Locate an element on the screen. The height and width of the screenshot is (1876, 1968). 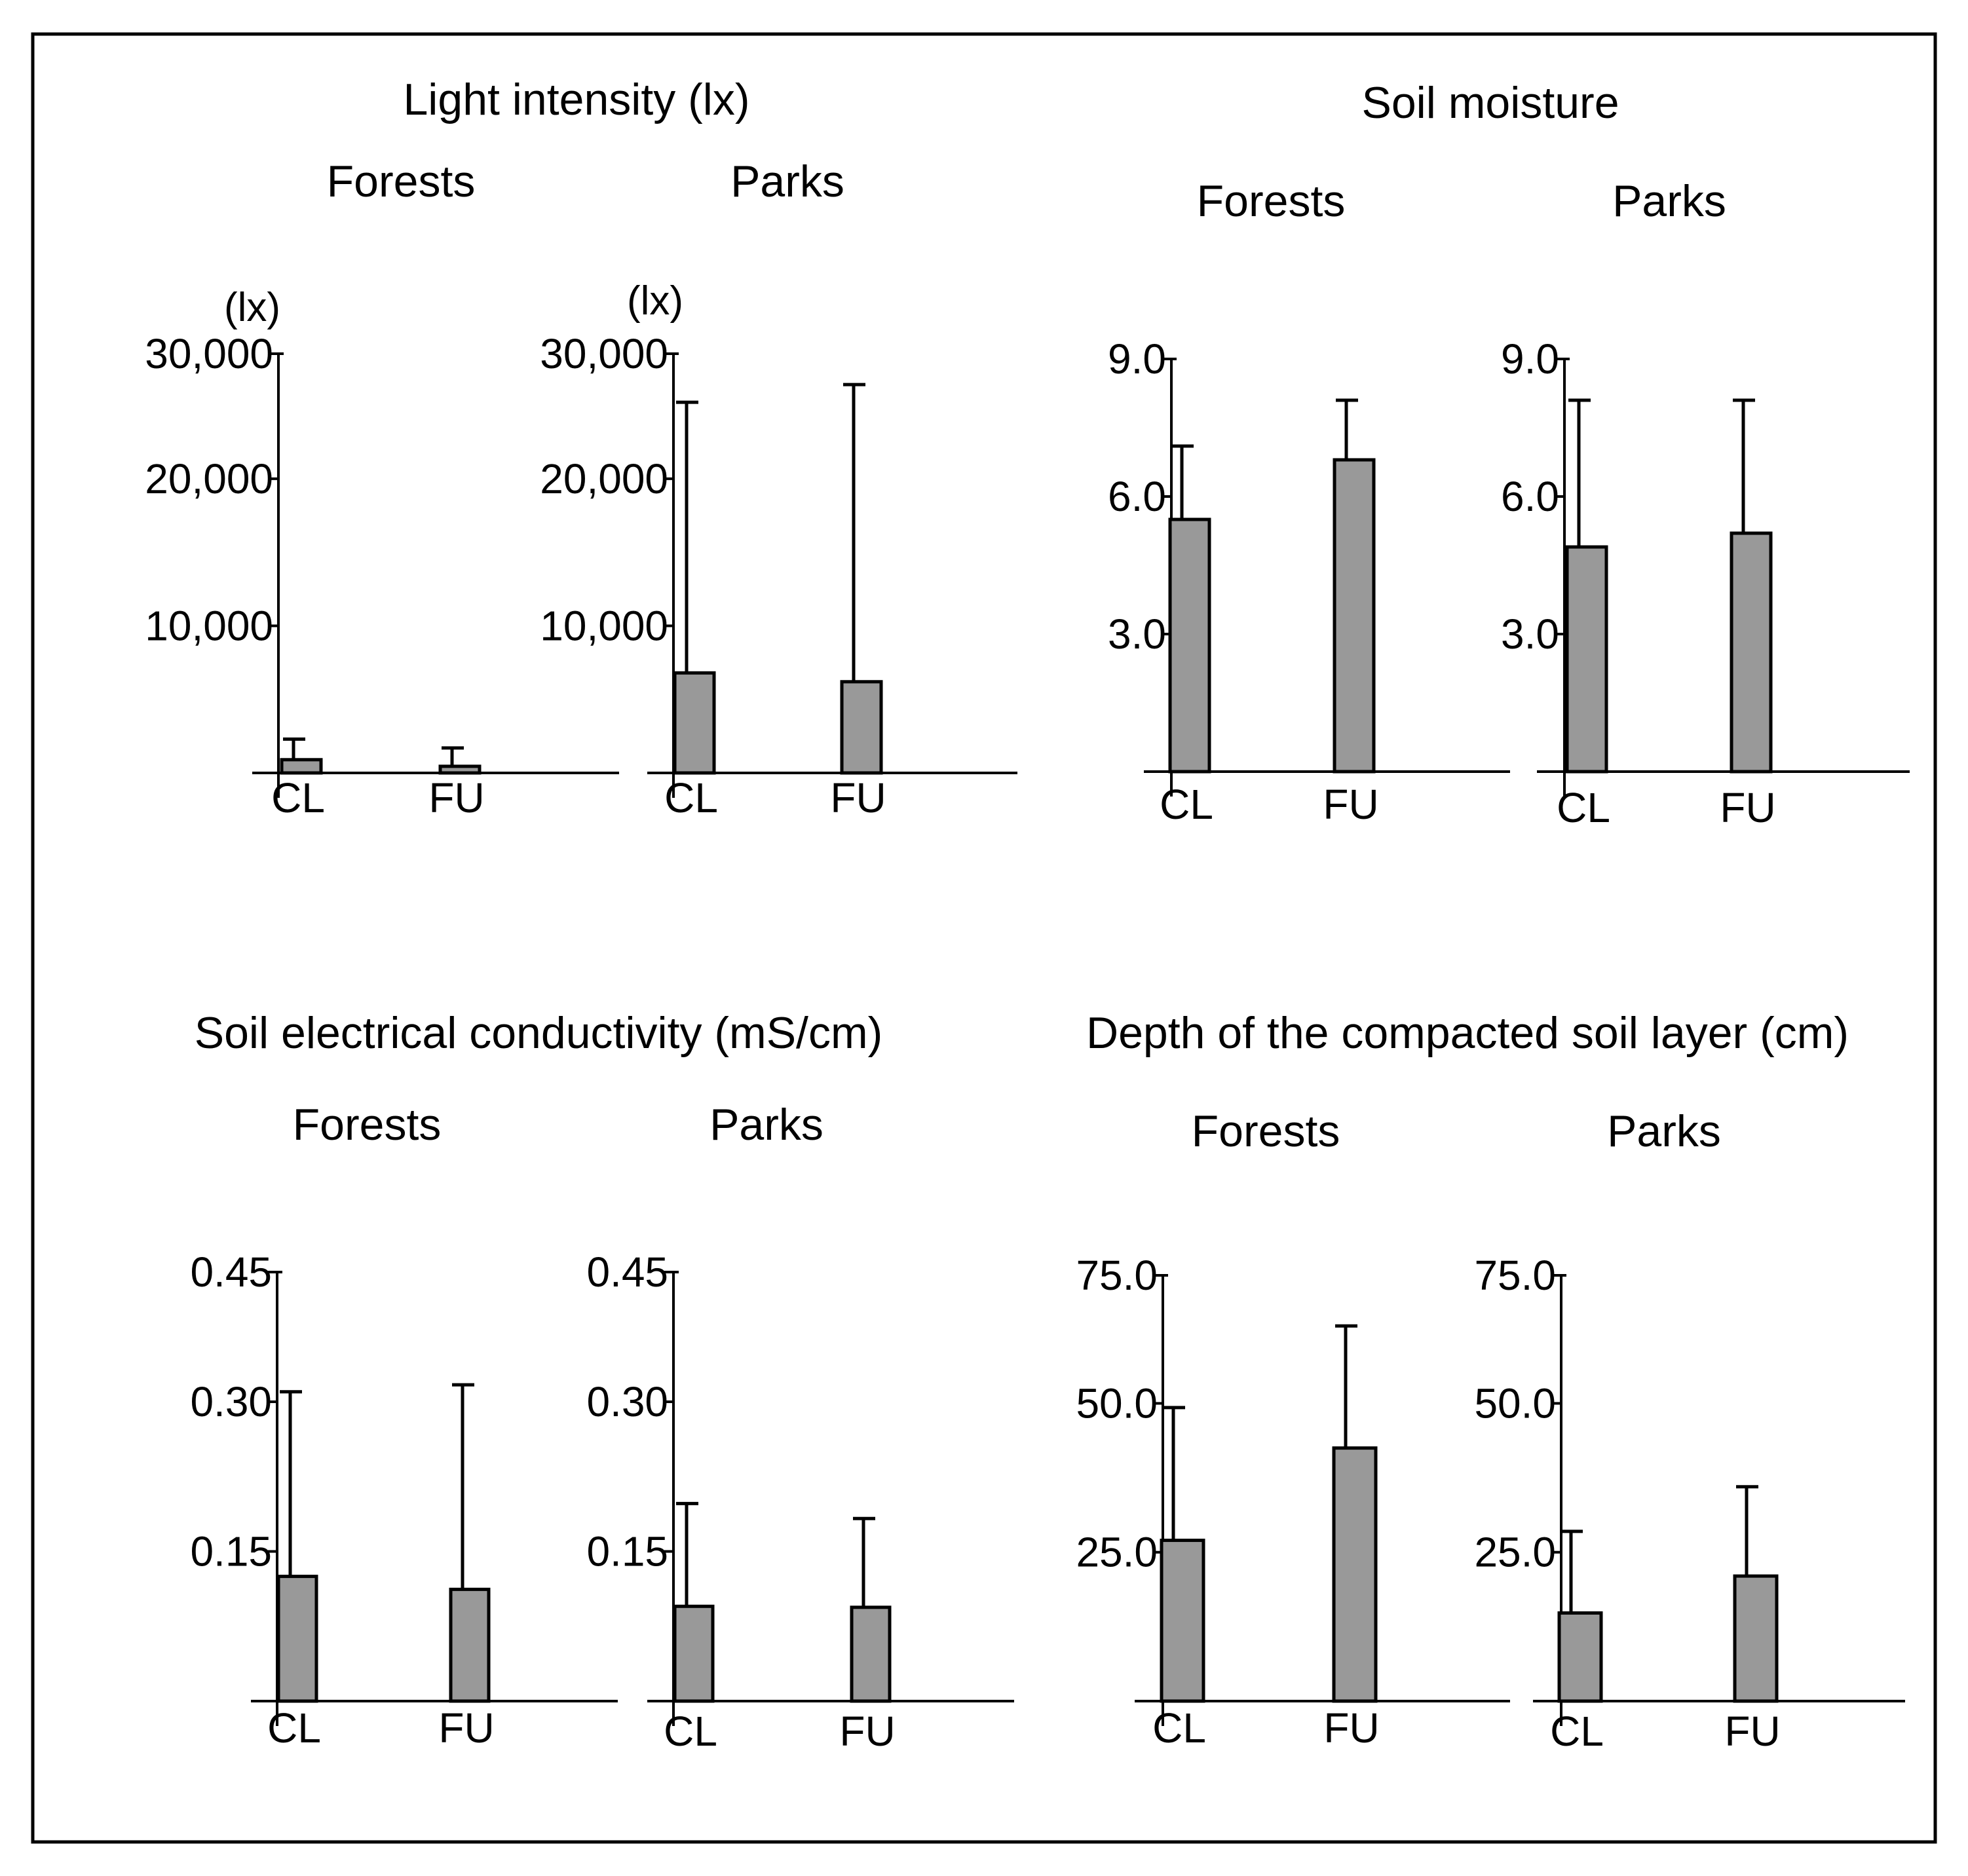
subplot-3: Parks 3.0 6.0 9.0 CL FU is located at coordinates (1705, 504).